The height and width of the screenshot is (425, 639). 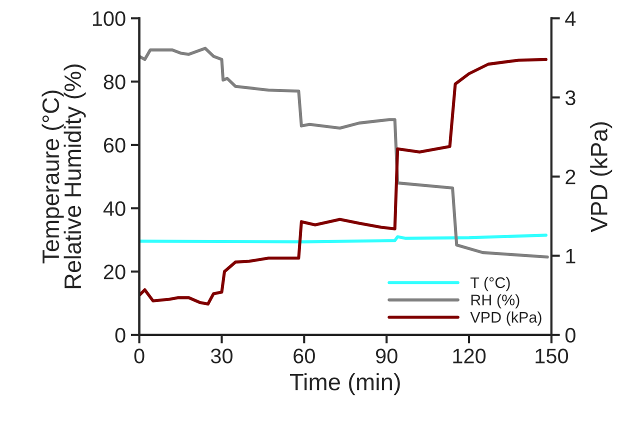 I want to click on y2-tick-label: 3, so click(x=570, y=98).